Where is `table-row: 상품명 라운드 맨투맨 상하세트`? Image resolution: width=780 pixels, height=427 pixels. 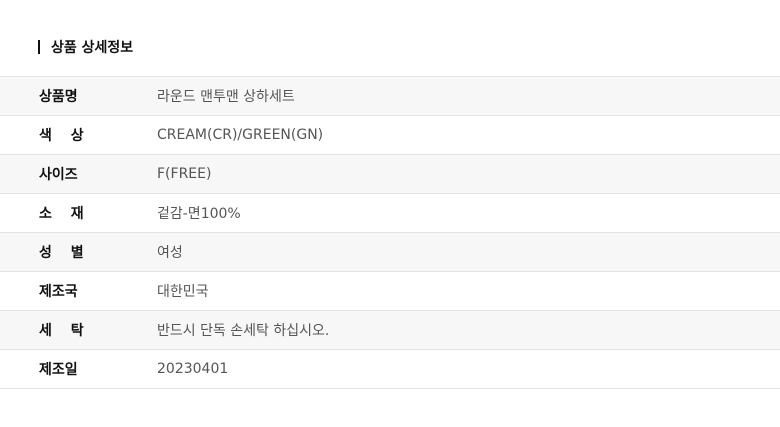 table-row: 상품명 라운드 맨투맨 상하세트 is located at coordinates (390, 96).